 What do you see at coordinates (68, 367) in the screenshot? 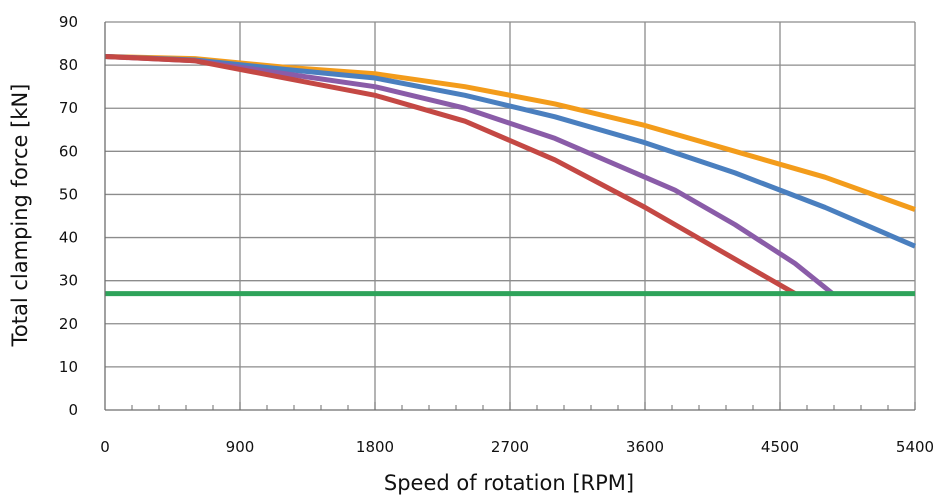
I see `y-tick-label: 10` at bounding box center [68, 367].